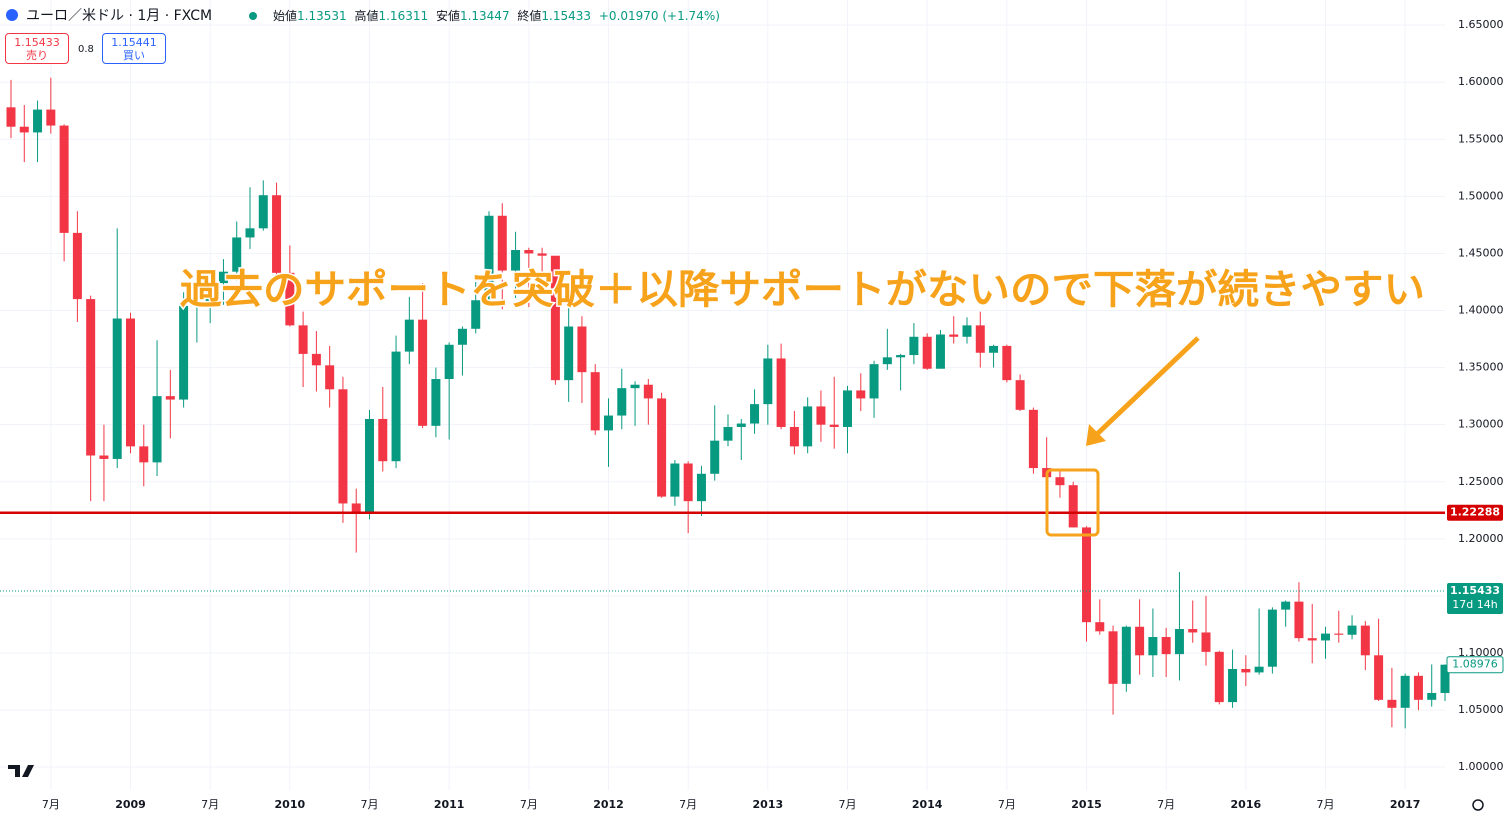  Describe the element at coordinates (802, 290) in the screenshot. I see `annotation: 過去のサポートを突破＋以降サポートがないので下落が続きやすい` at that location.